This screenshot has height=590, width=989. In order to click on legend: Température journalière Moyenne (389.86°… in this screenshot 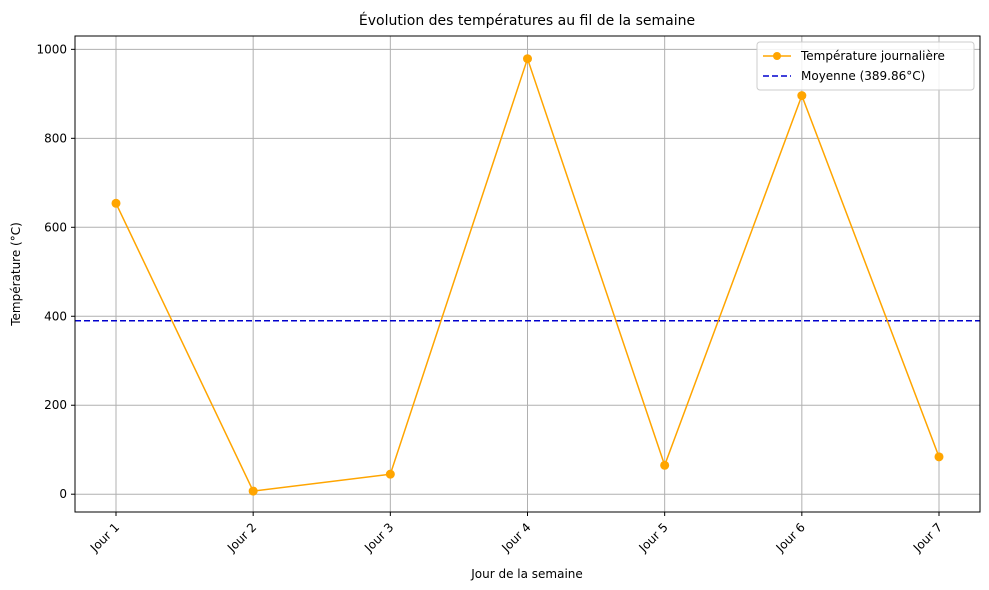, I will do `click(865, 66)`.